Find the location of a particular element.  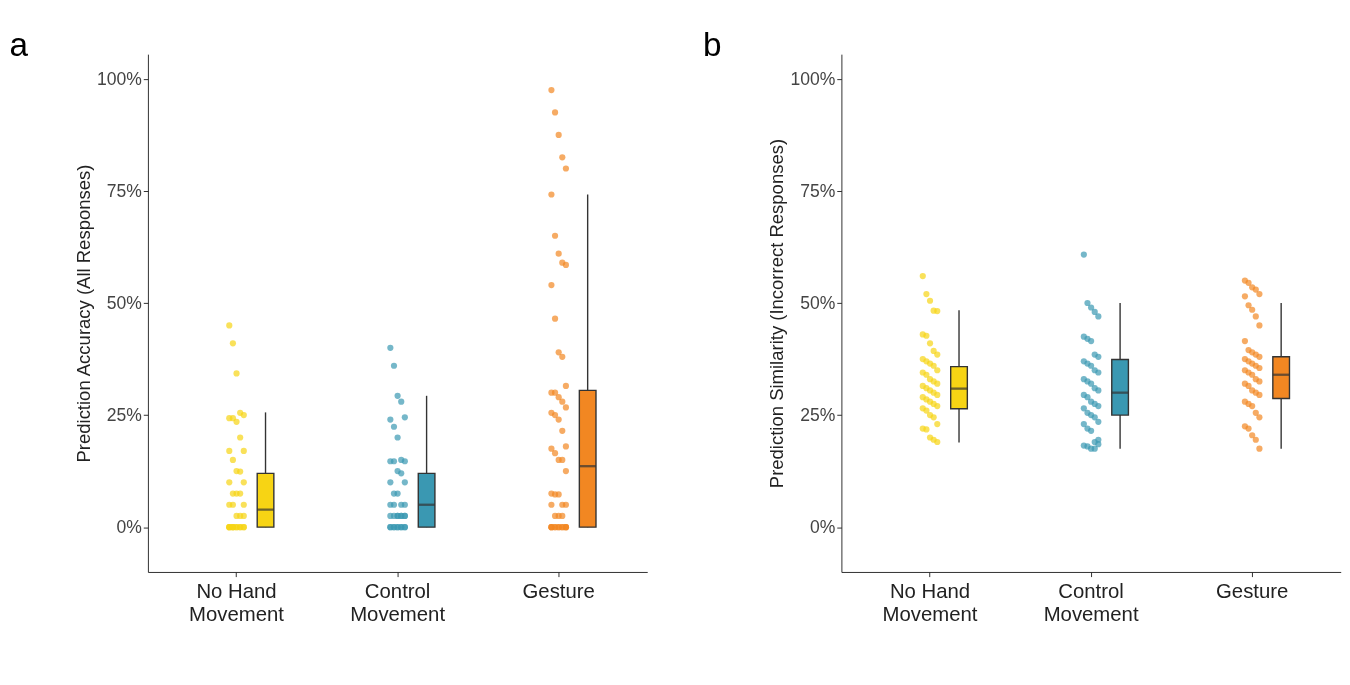

chart-title: a is located at coordinates (19, 45).